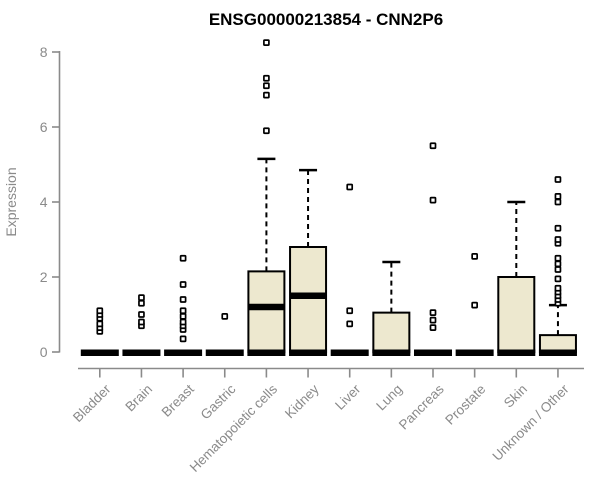 The height and width of the screenshot is (500, 600). I want to click on y-tick-label: 8, so click(44, 52).